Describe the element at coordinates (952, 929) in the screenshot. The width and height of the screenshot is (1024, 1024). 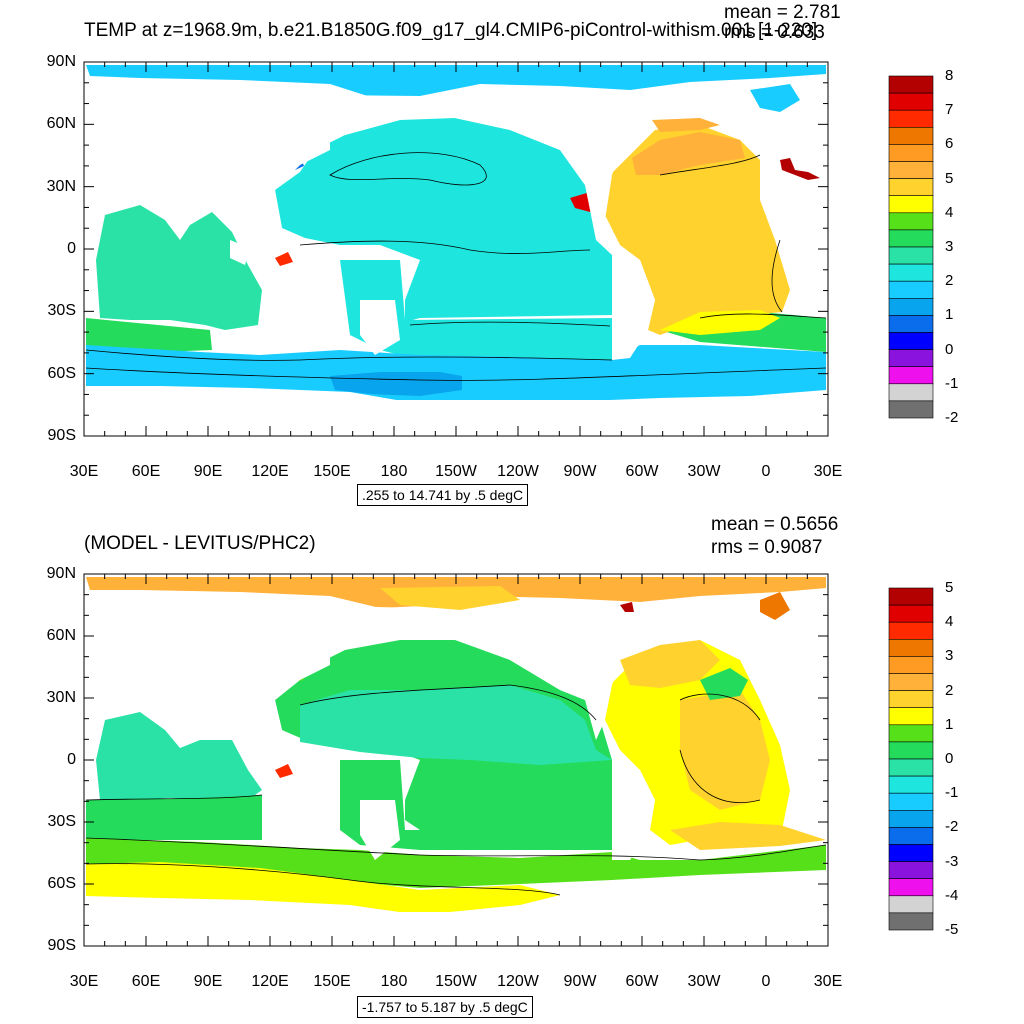
I see `colorbar-label: -5` at that location.